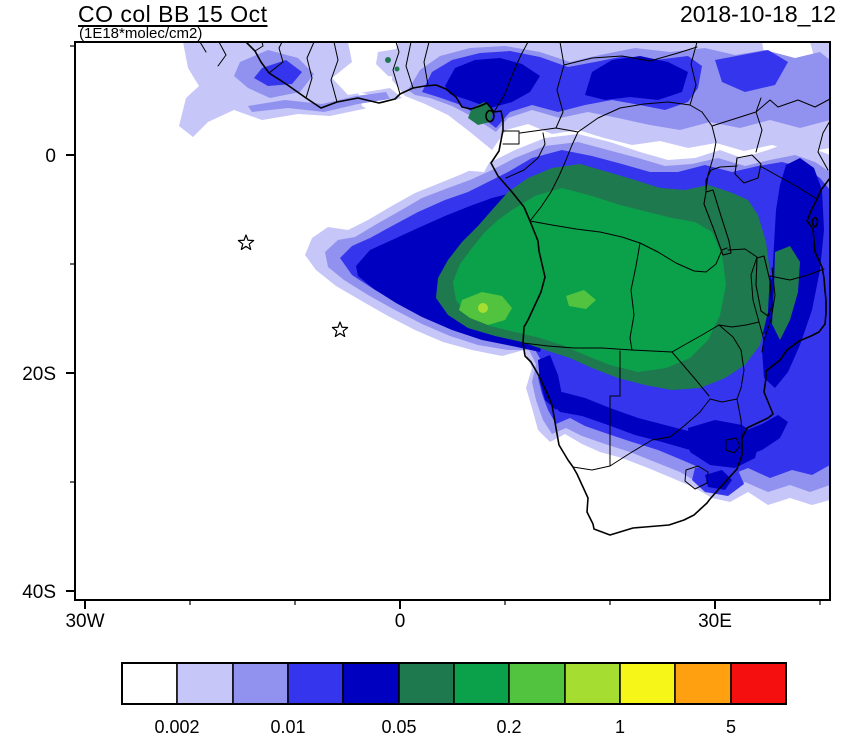 This screenshot has height=747, width=850. What do you see at coordinates (731, 727) in the screenshot?
I see `colorbar-tick-label: 5` at bounding box center [731, 727].